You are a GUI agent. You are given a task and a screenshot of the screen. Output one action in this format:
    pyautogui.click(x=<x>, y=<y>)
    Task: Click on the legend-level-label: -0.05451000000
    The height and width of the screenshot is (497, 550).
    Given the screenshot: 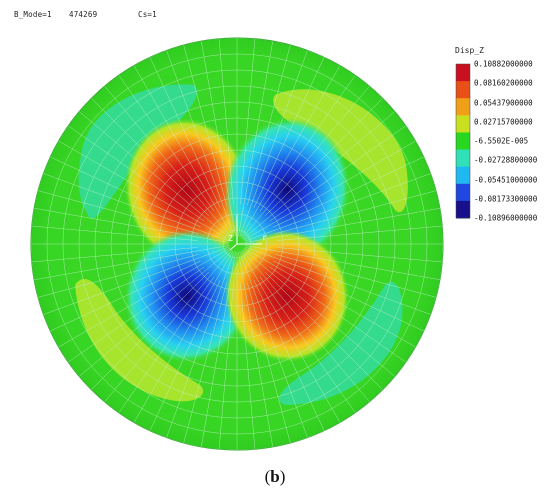 What is the action you would take?
    pyautogui.click(x=506, y=179)
    